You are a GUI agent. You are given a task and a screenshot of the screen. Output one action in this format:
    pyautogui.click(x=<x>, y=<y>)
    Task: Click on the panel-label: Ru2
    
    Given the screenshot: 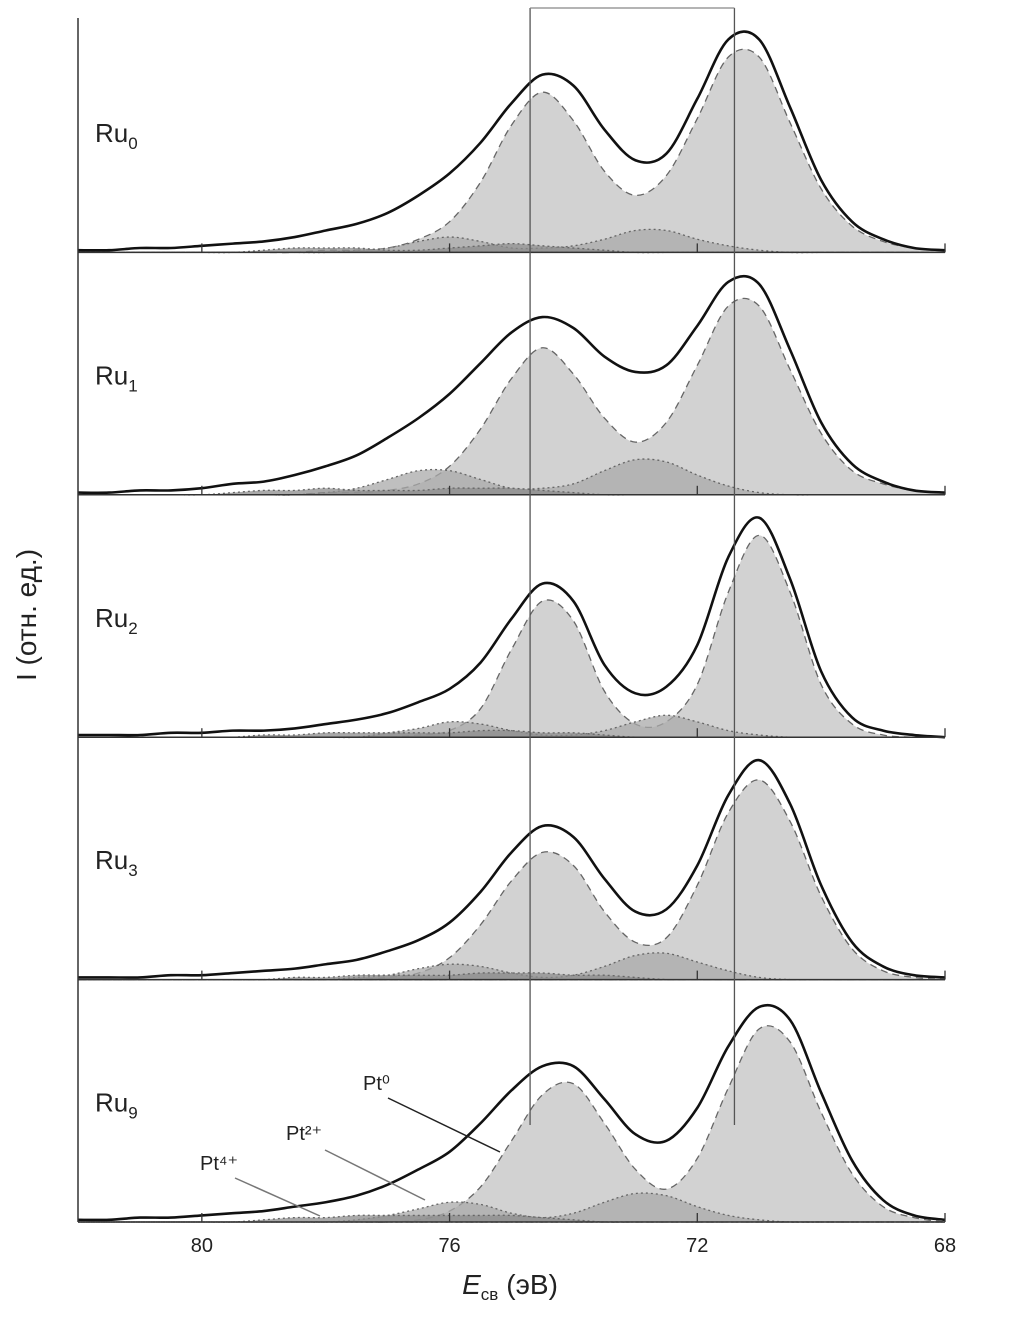 What is the action you would take?
    pyautogui.click(x=116, y=620)
    